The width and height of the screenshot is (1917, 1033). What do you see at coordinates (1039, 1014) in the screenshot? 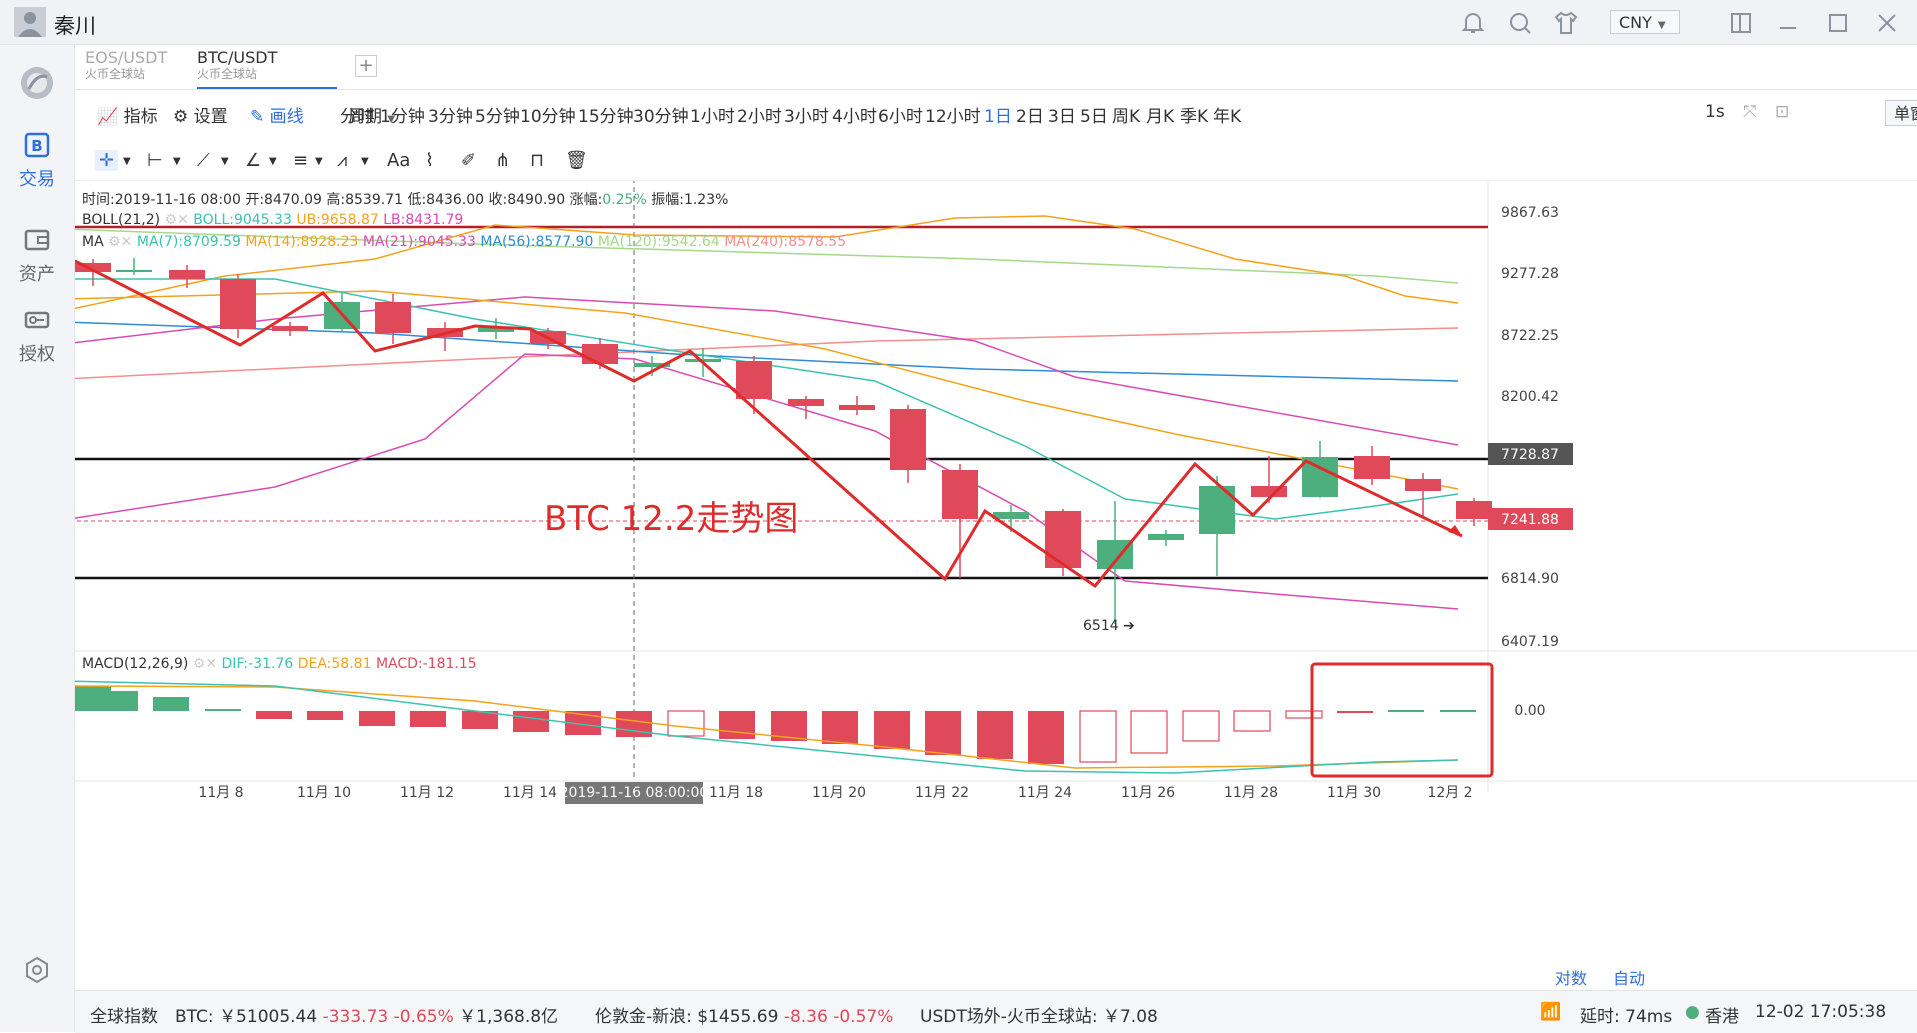
I see `usdt-ticker: USDT场外-火币全球站: ￥7.08` at bounding box center [1039, 1014].